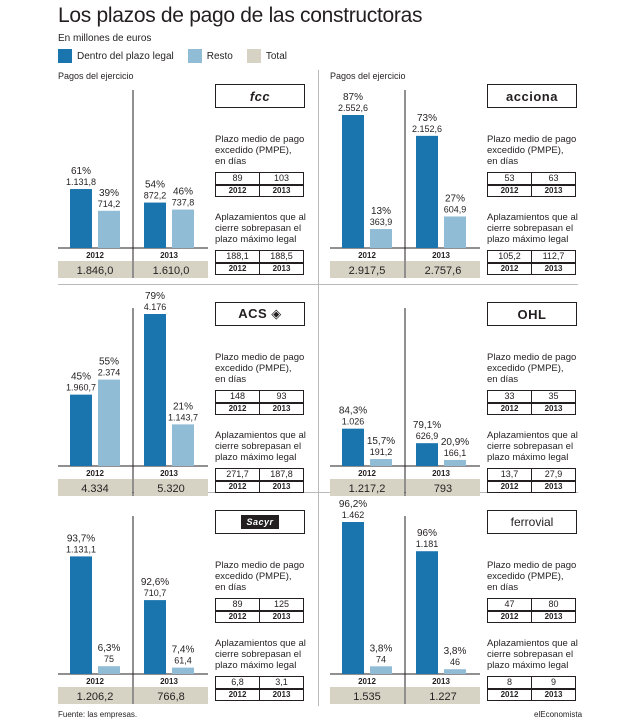 The width and height of the screenshot is (630, 724). What do you see at coordinates (353, 108) in the screenshot?
I see `value-label: 2.552,6` at bounding box center [353, 108].